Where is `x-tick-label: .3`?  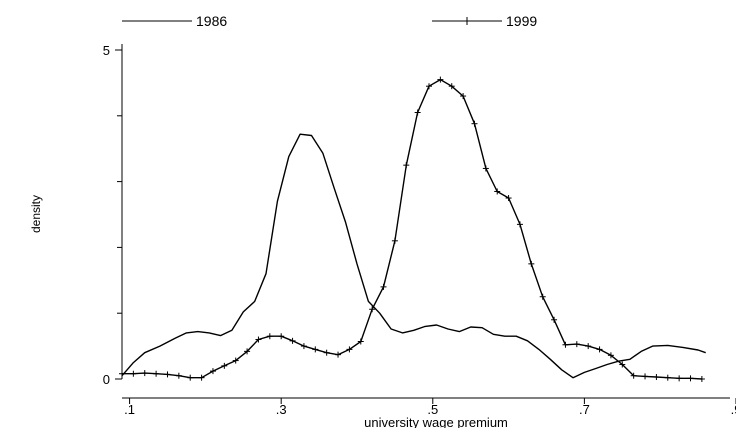
x-tick-label: .3 is located at coordinates (281, 409).